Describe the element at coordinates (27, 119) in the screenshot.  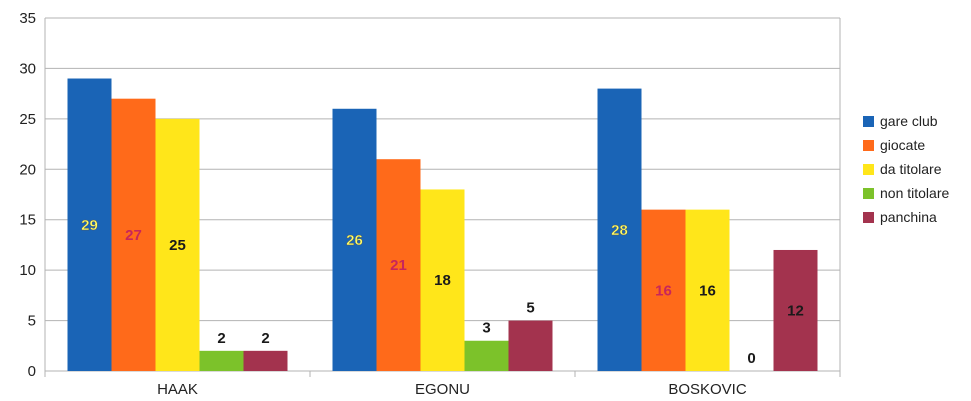
I see `y-tick-label: 25` at that location.